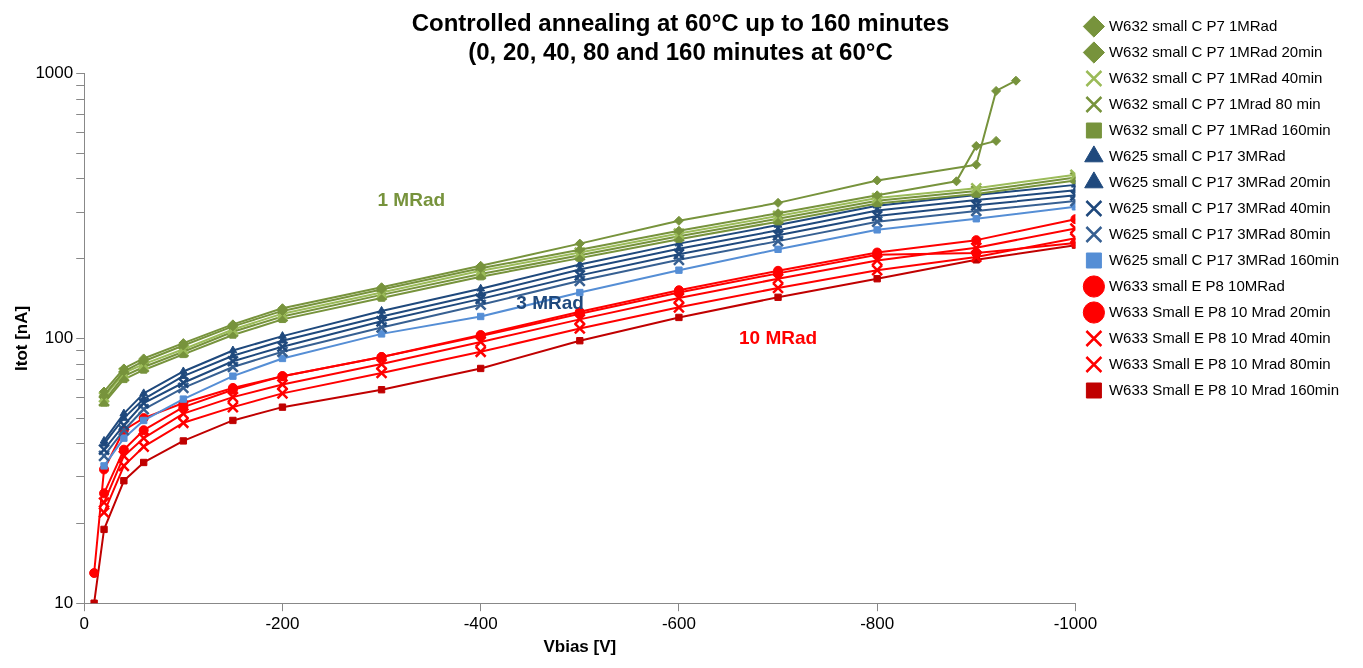 Image resolution: width=1363 pixels, height=668 pixels. Describe the element at coordinates (1219, 233) in the screenshot. I see `legend-label: W625 small C P17 3MRad 80min` at that location.